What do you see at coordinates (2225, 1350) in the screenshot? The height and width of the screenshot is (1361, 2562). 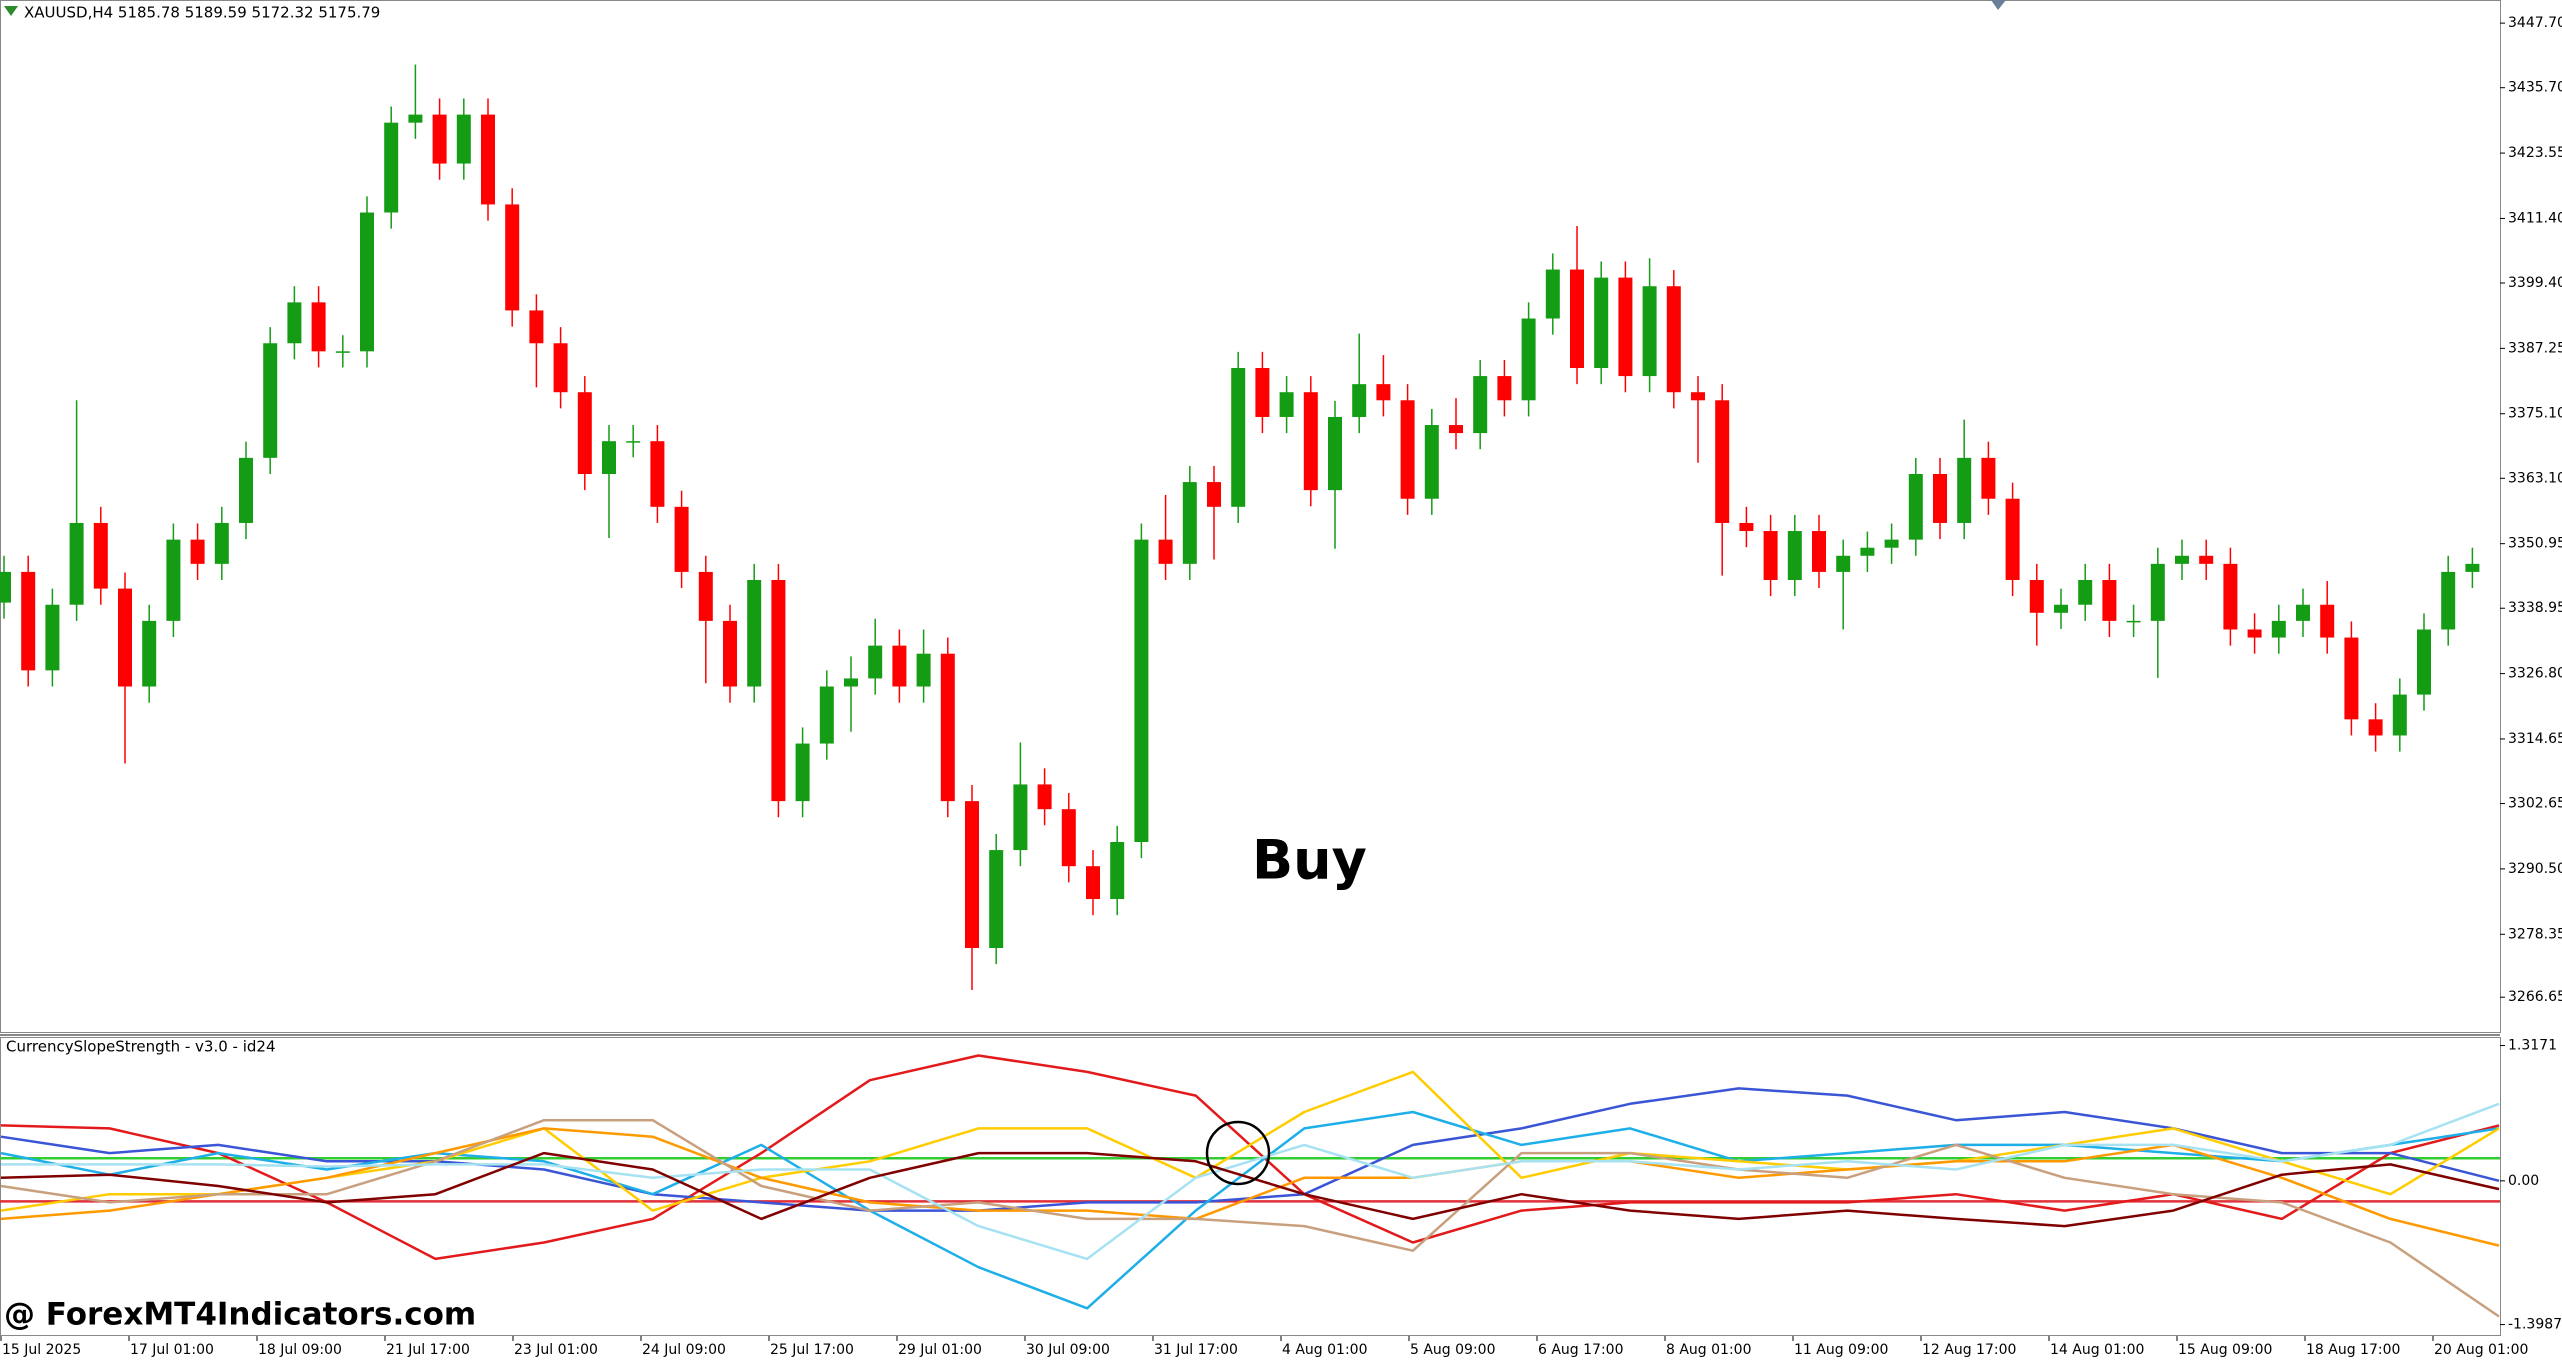 I see `x-tick-label: 15 Aug 09:00` at bounding box center [2225, 1350].